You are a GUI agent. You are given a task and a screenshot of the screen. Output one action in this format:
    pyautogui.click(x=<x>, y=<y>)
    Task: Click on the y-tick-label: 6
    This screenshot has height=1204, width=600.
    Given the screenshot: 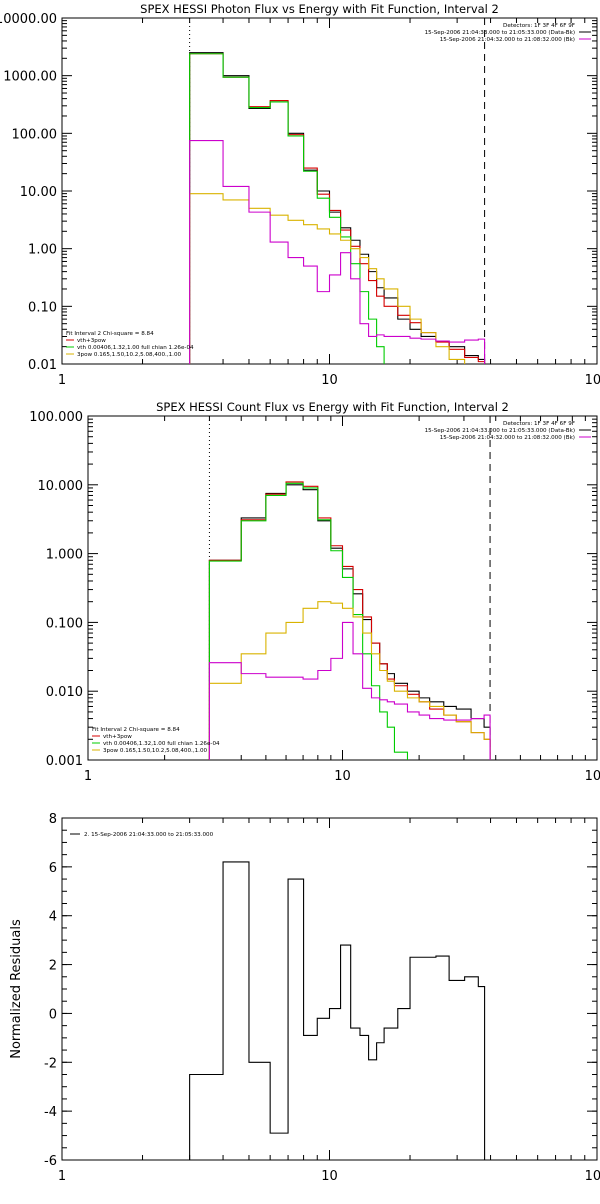 What is the action you would take?
    pyautogui.click(x=53, y=868)
    